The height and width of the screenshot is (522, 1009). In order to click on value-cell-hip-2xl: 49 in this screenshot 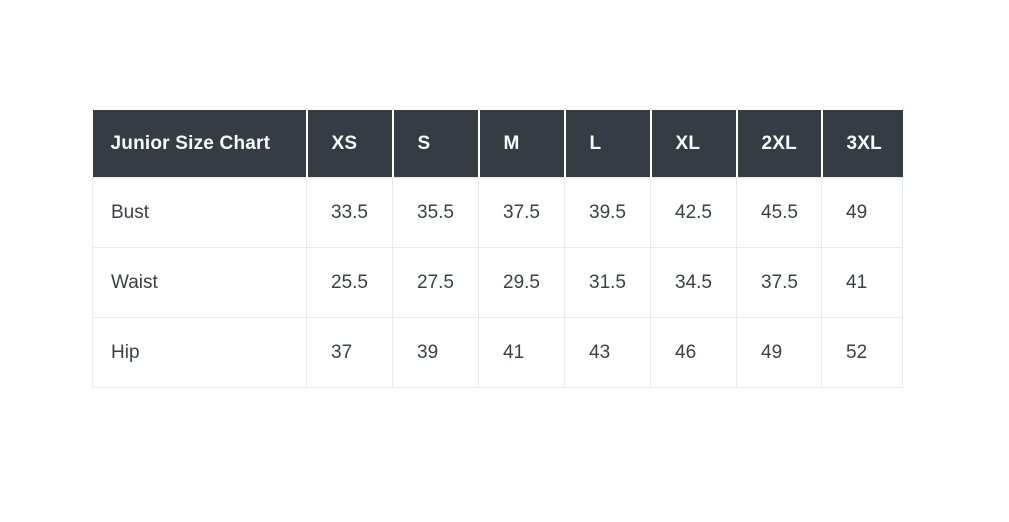, I will do `click(779, 352)`.